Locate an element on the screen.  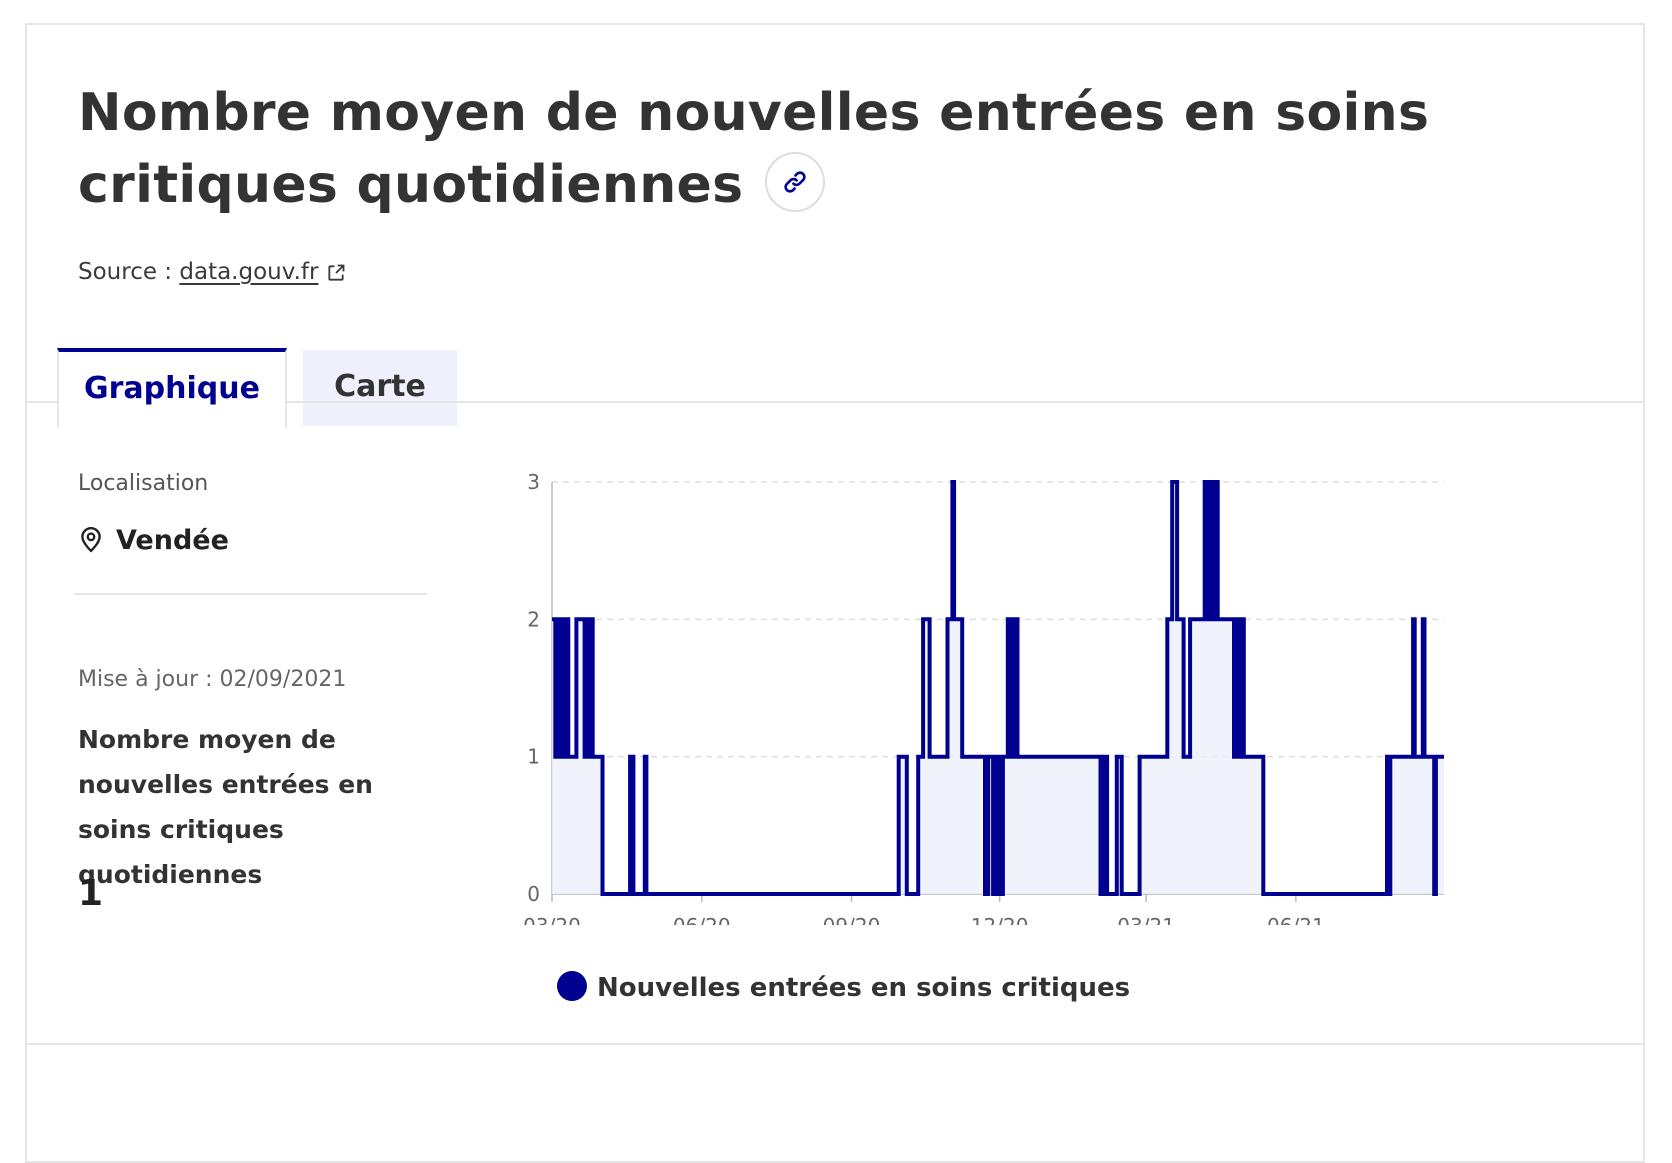
source-label: Source : is located at coordinates (125, 272).